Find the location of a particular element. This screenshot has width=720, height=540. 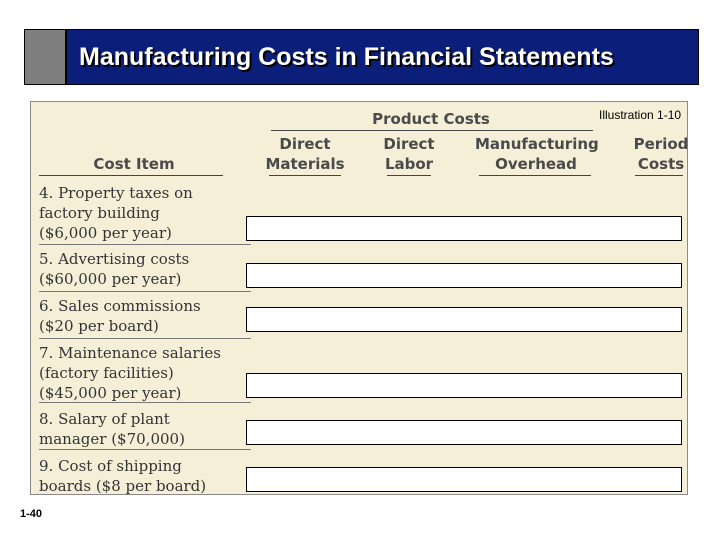

manufacturing-overhead-header: Manufacturing Overhead is located at coordinates (537, 154).